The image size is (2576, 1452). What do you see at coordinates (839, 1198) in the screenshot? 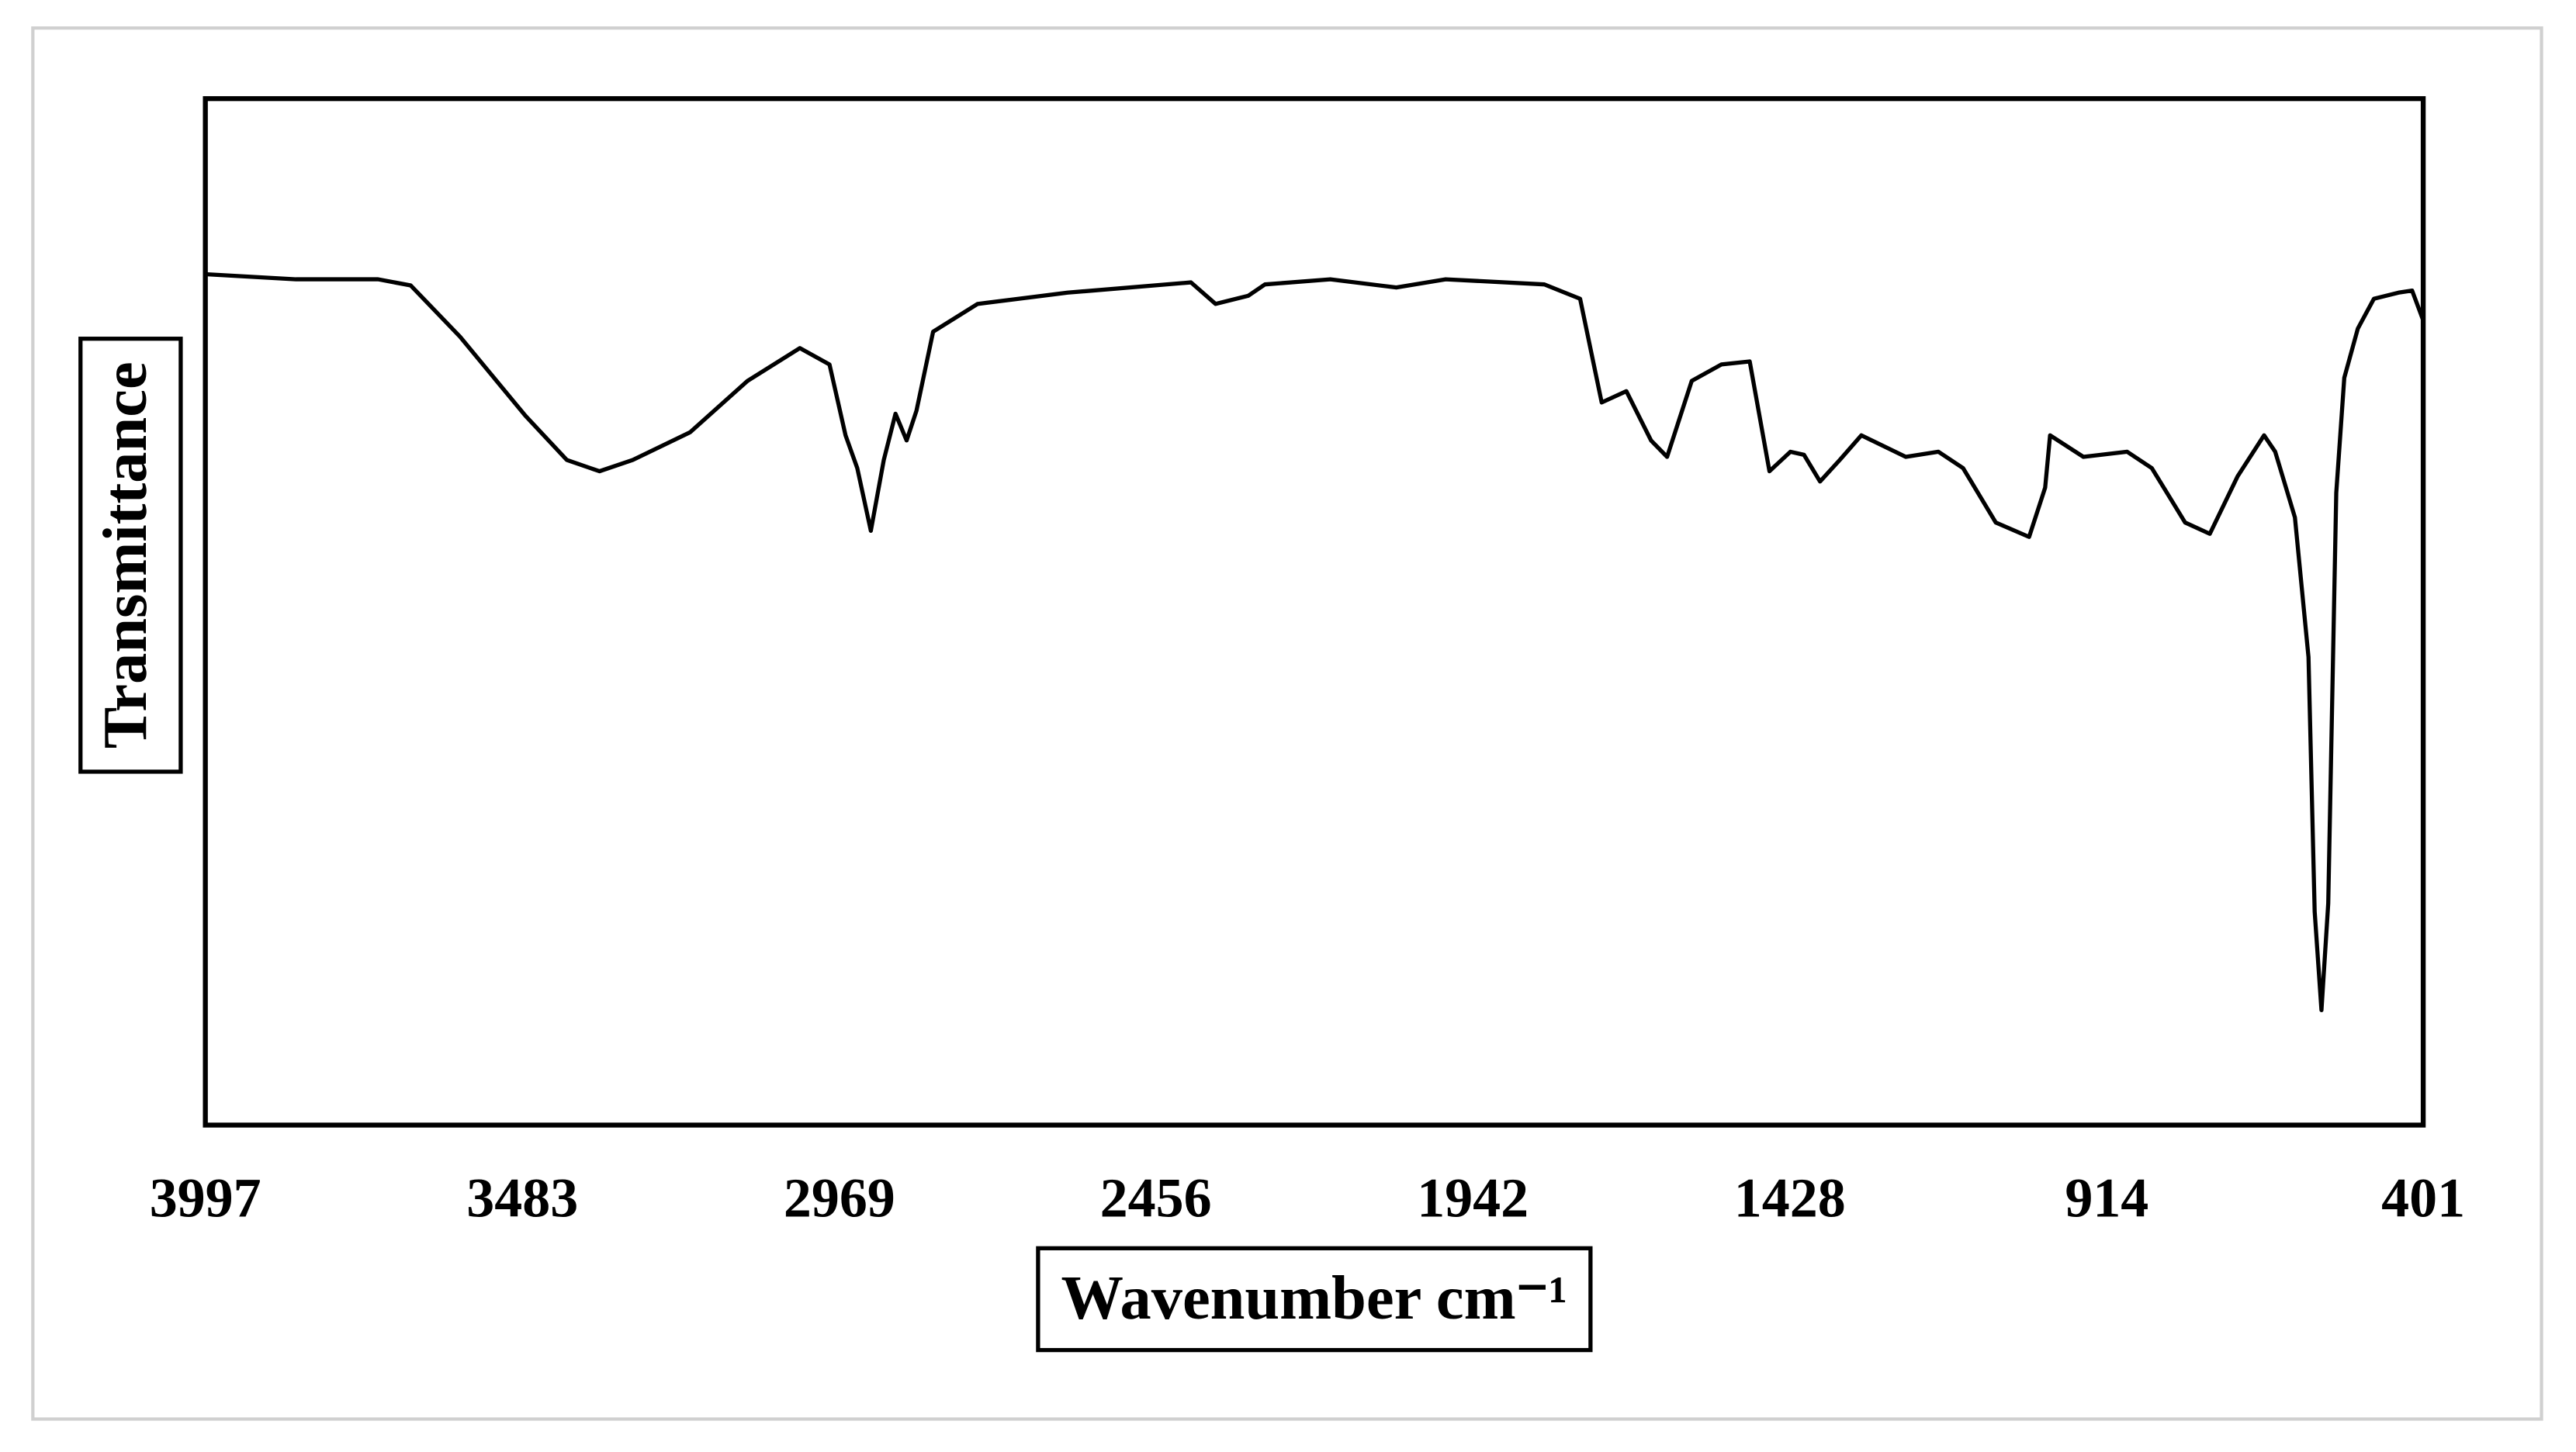
I see `x-tick-label: 2969` at bounding box center [839, 1198].